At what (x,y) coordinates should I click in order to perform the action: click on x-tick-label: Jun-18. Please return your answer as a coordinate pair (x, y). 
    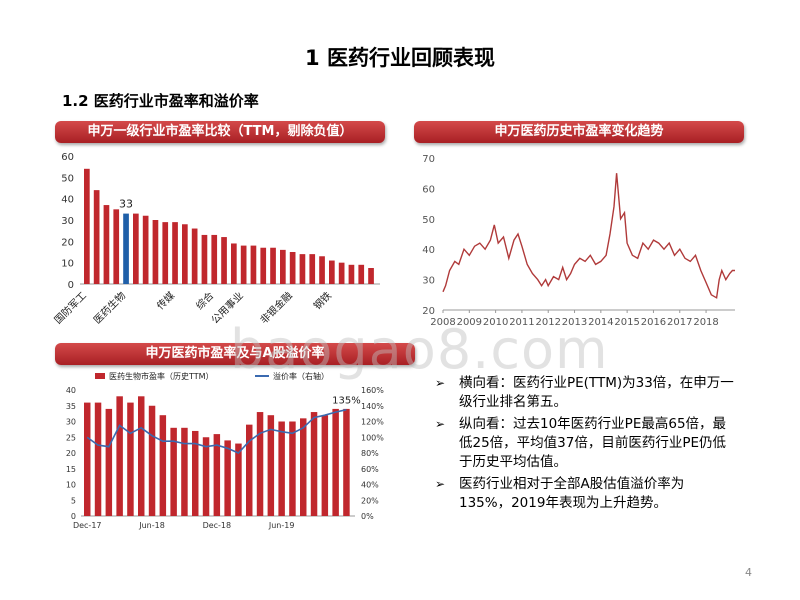
    Looking at the image, I should click on (151, 525).